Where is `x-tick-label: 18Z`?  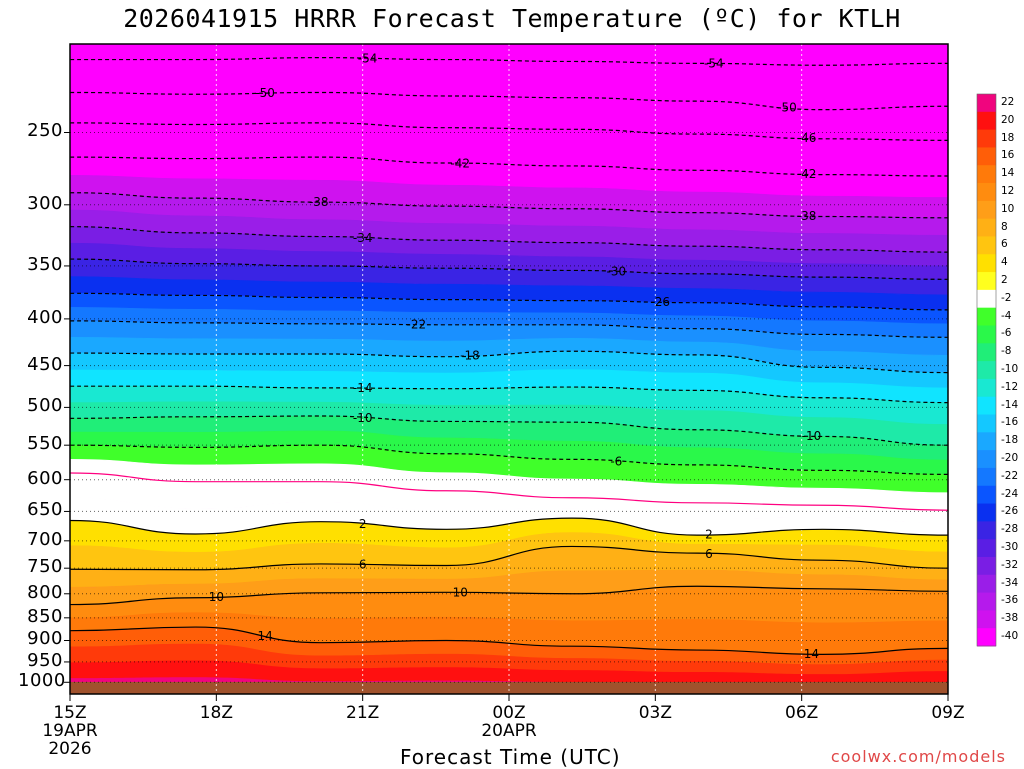
x-tick-label: 18Z is located at coordinates (216, 713).